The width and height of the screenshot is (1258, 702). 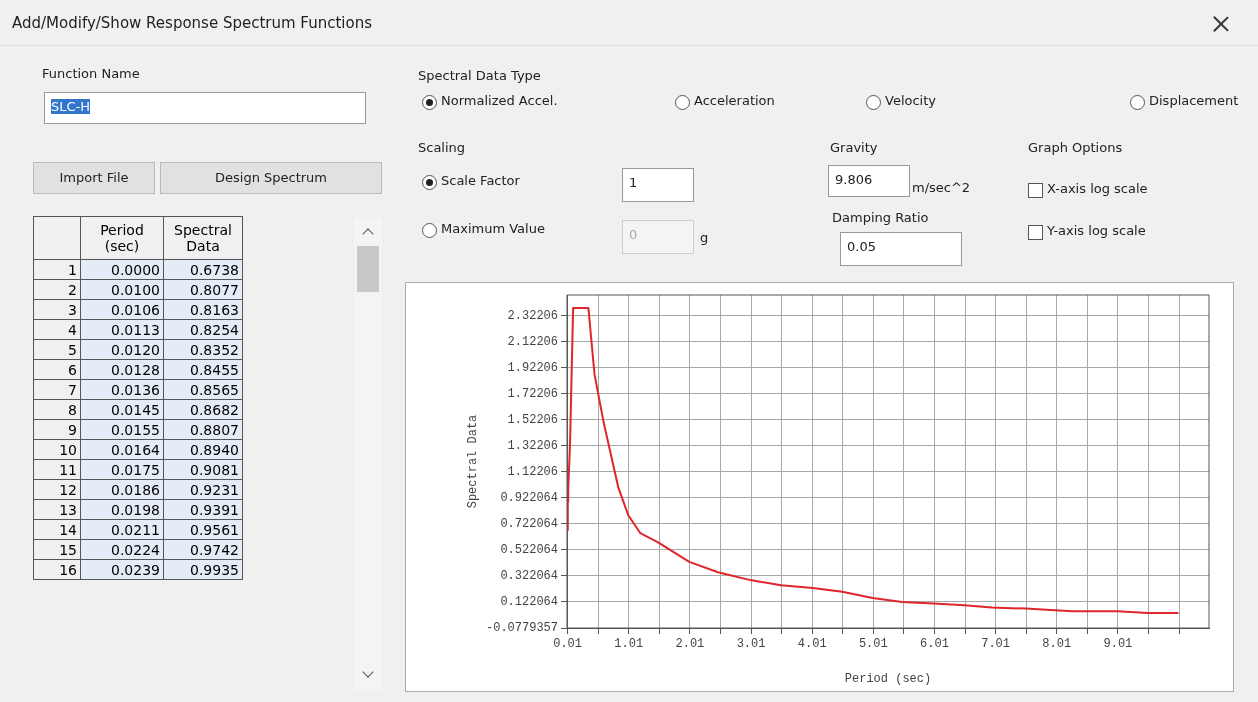 What do you see at coordinates (57, 269) in the screenshot?
I see `text: 1` at bounding box center [57, 269].